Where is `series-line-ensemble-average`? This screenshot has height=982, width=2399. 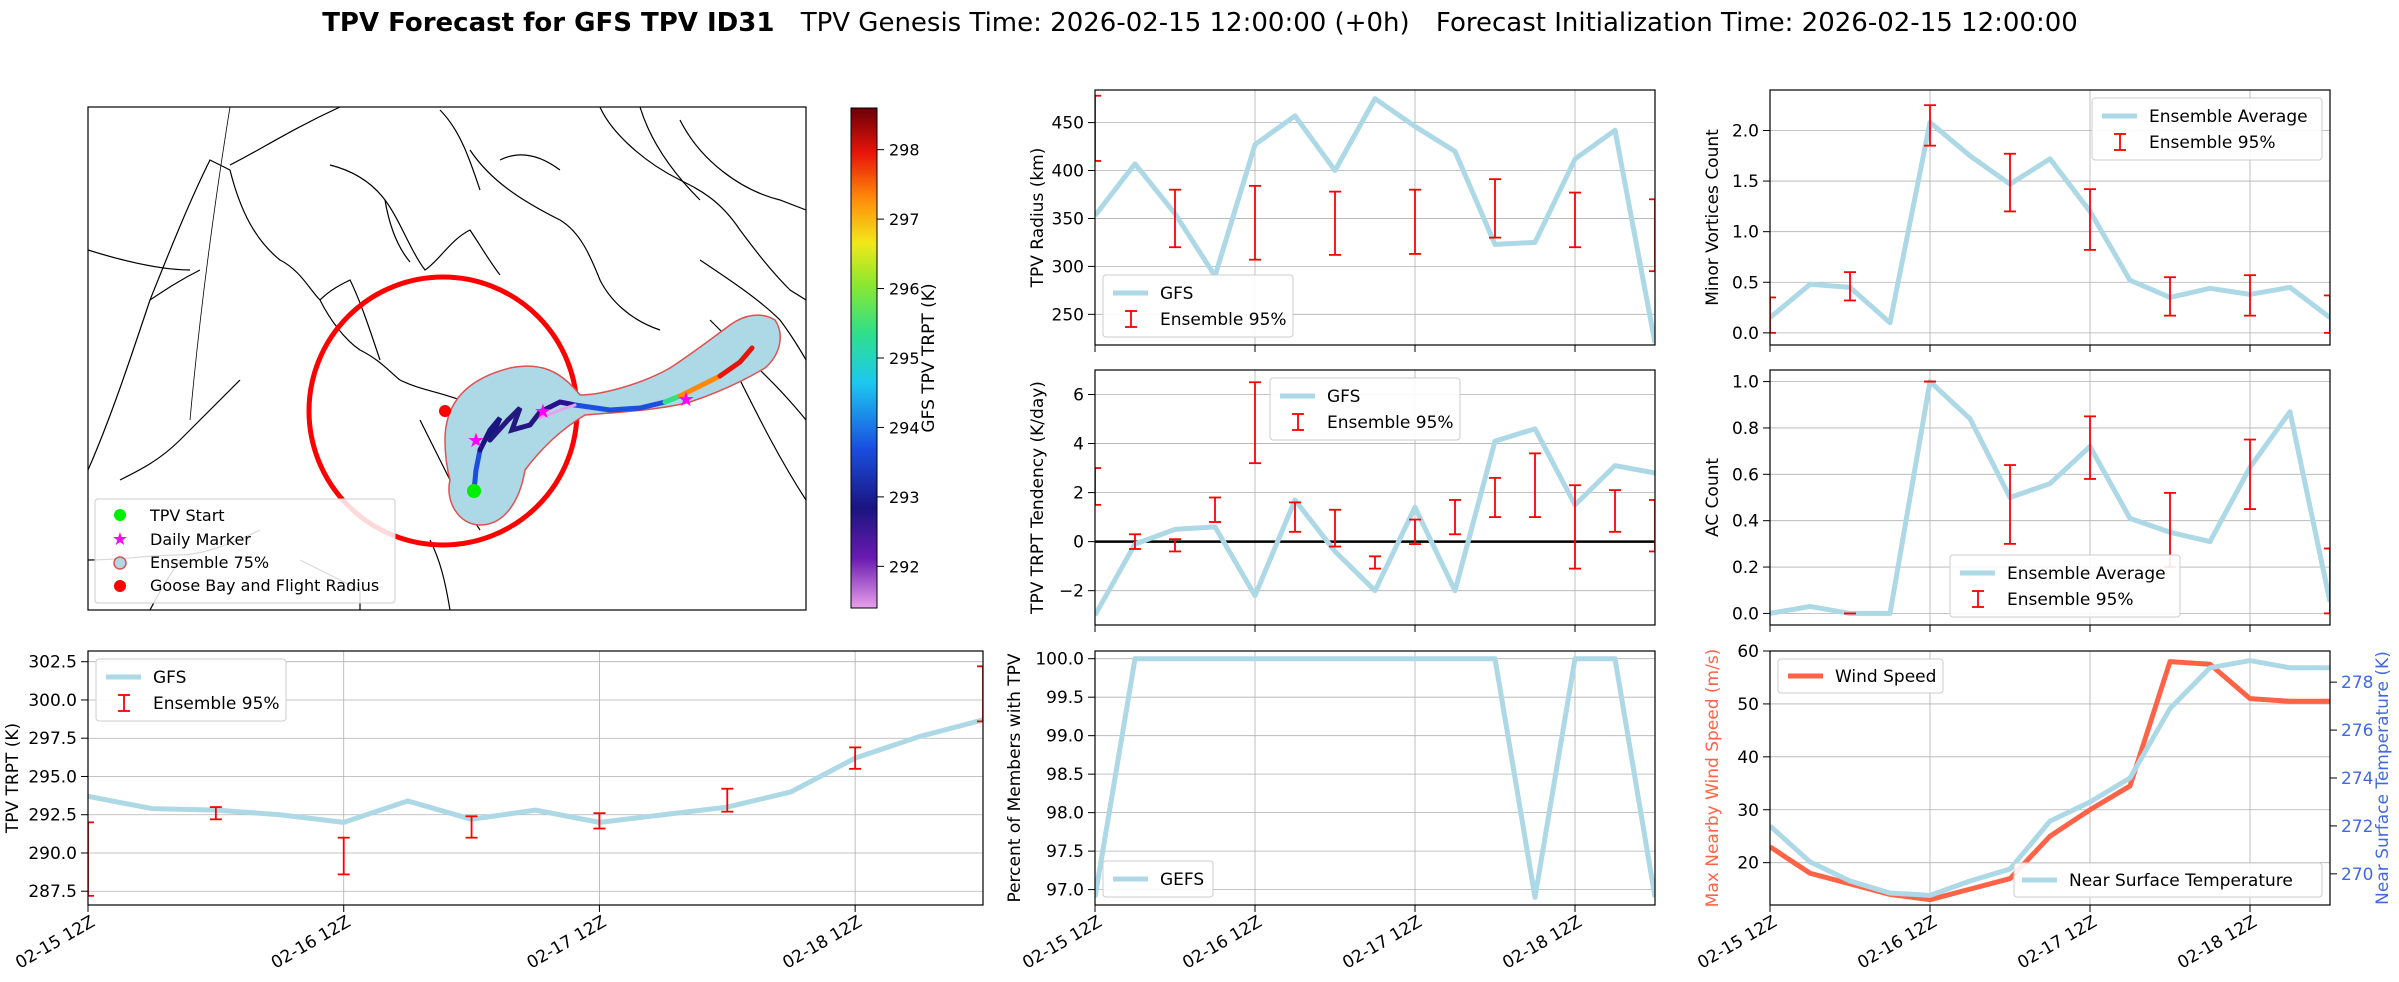 series-line-ensemble-average is located at coordinates (2050, 497).